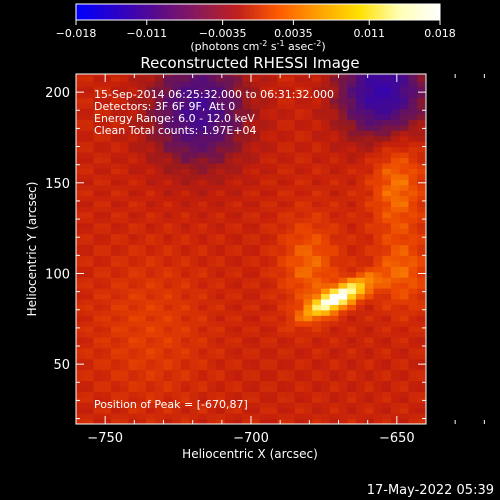 This screenshot has height=500, width=500. I want to click on annotation-line: Energy Range: 6.0 - 12.0 keV, so click(174, 118).